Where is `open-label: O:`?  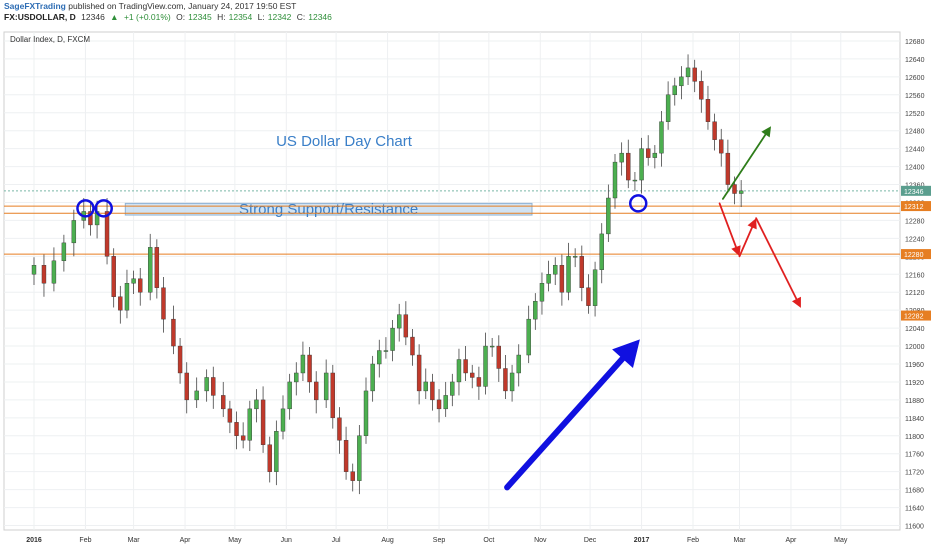 open-label: O: is located at coordinates (181, 17).